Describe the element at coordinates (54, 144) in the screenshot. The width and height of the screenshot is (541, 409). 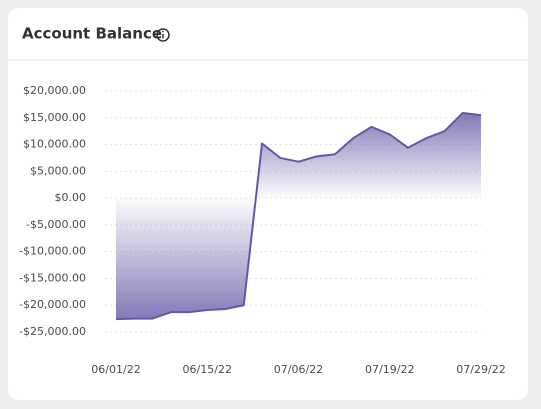
I see `y-tick-label: $10,000.00` at that location.